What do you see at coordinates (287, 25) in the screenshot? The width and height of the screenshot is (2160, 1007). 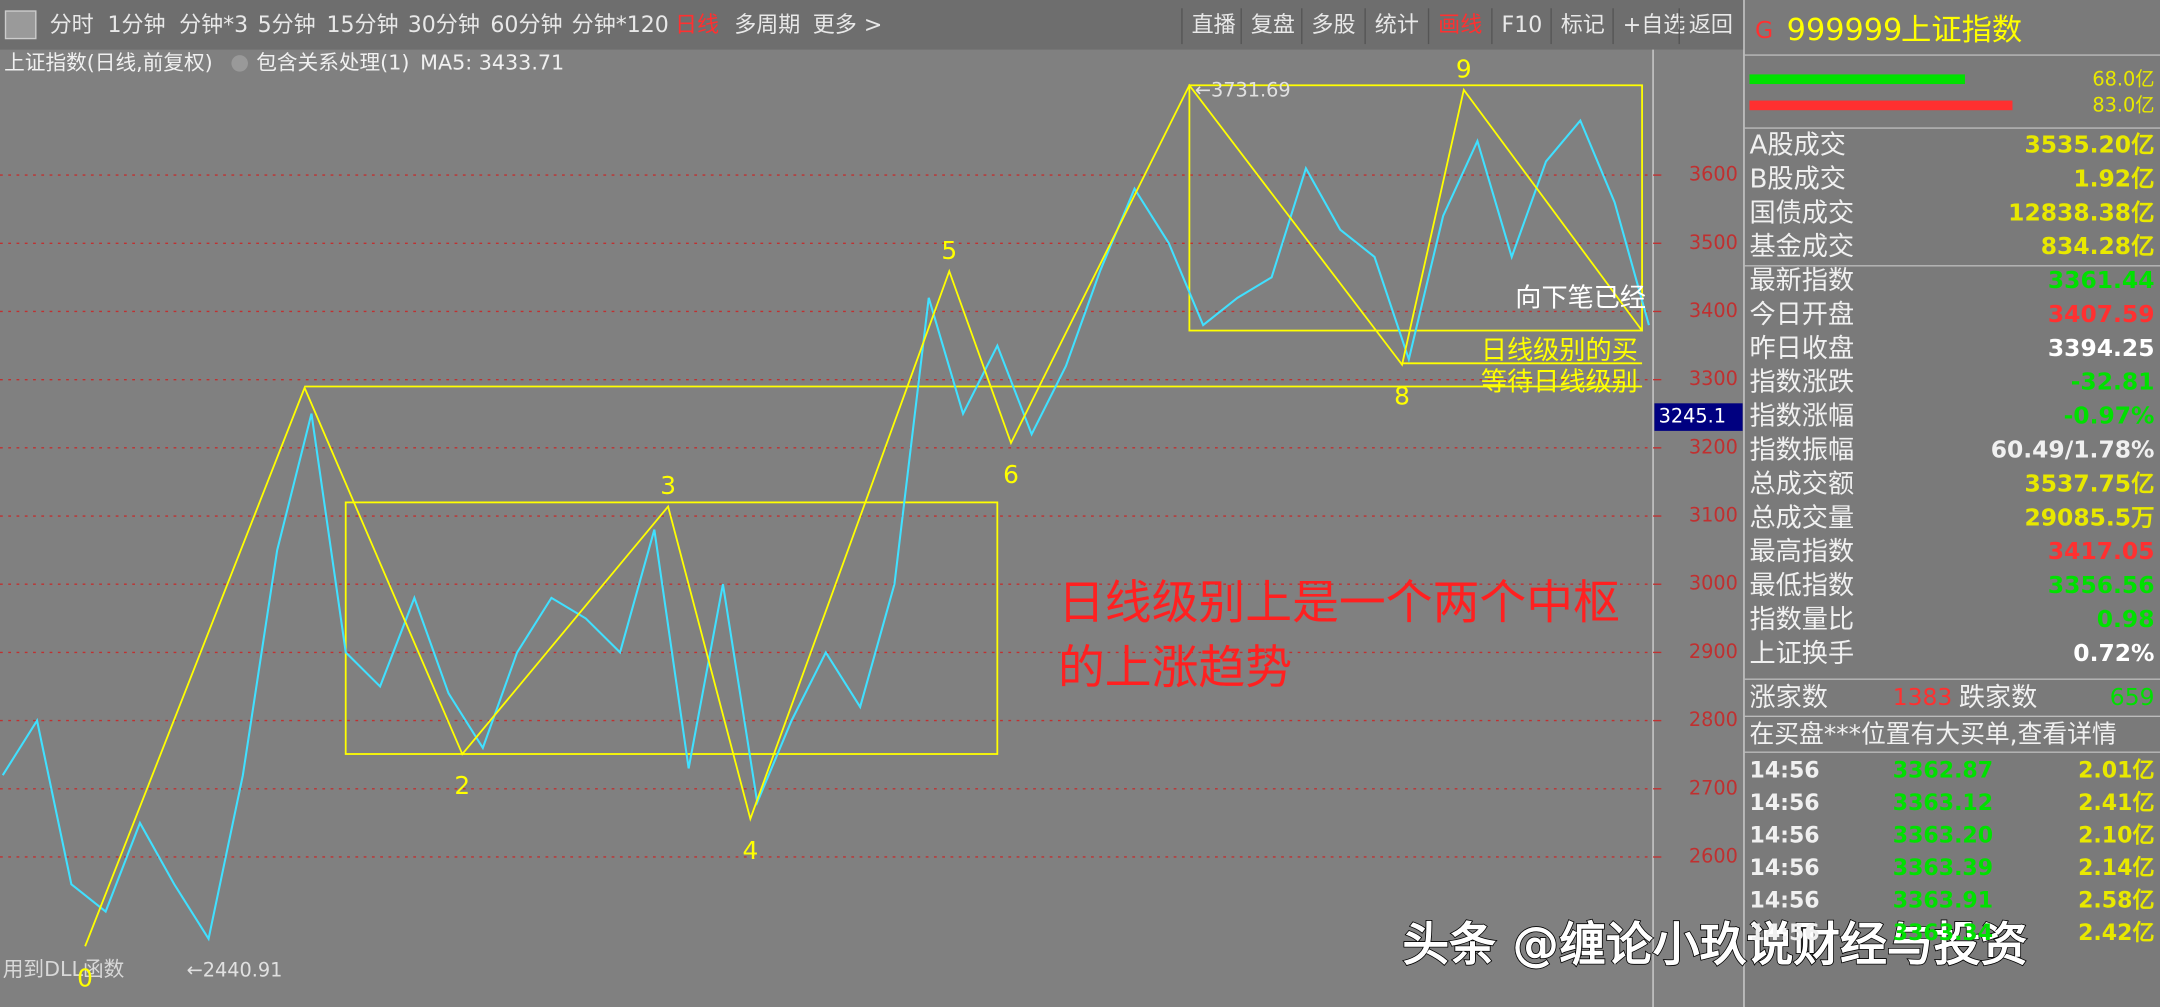 I see `period-tab: 5分钟` at bounding box center [287, 25].